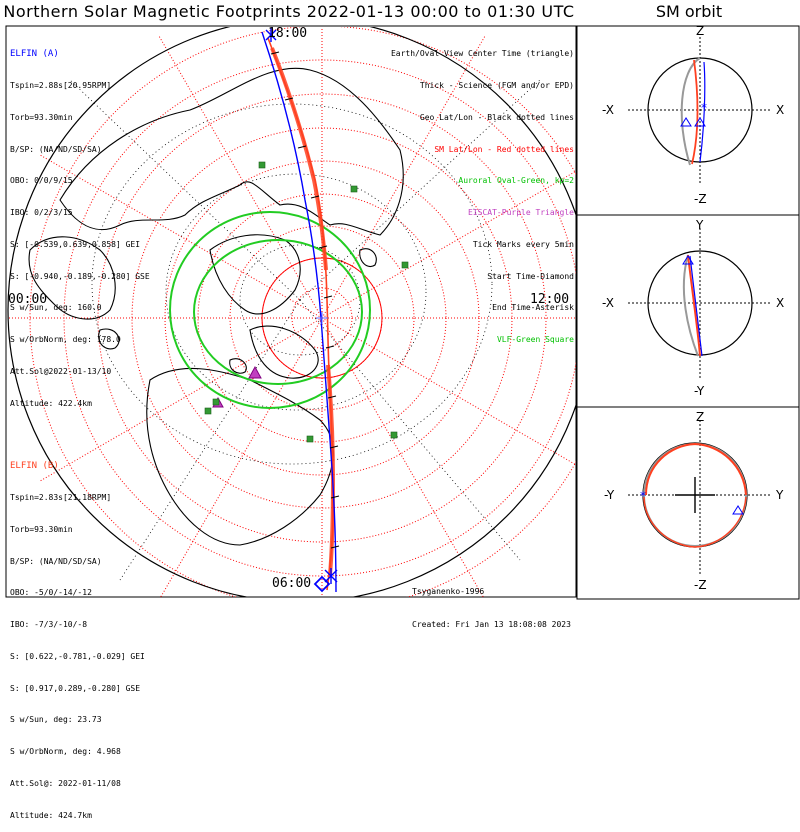 This screenshot has height=832, width=800. I want to click on elfin-b-line: OBO: -5/0/-14/-12, so click(51, 593).